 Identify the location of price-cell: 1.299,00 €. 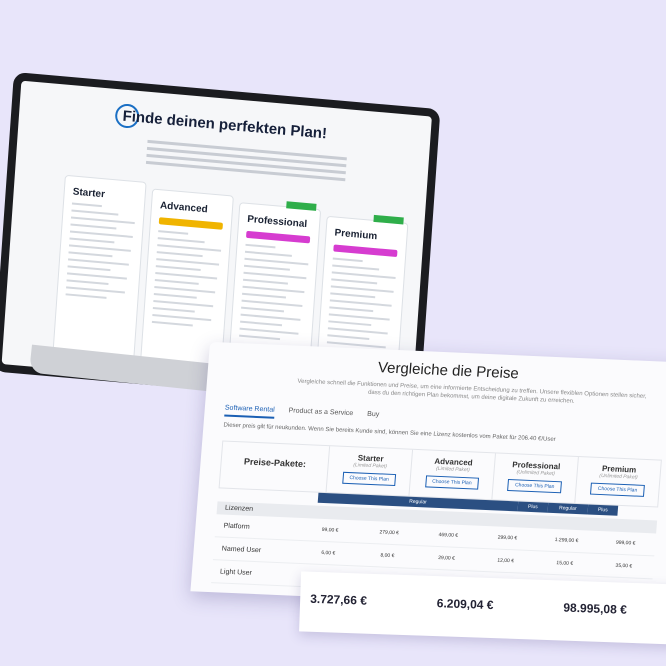
(566, 541).